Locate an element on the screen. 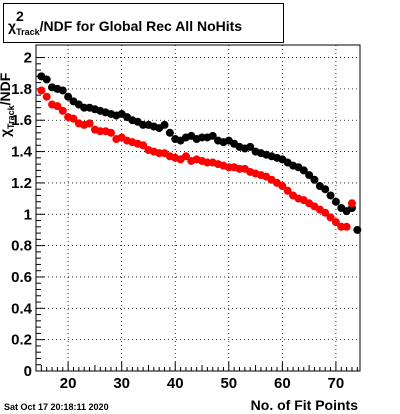 The width and height of the screenshot is (400, 414). chart-title-chi: χ is located at coordinates (12, 26).